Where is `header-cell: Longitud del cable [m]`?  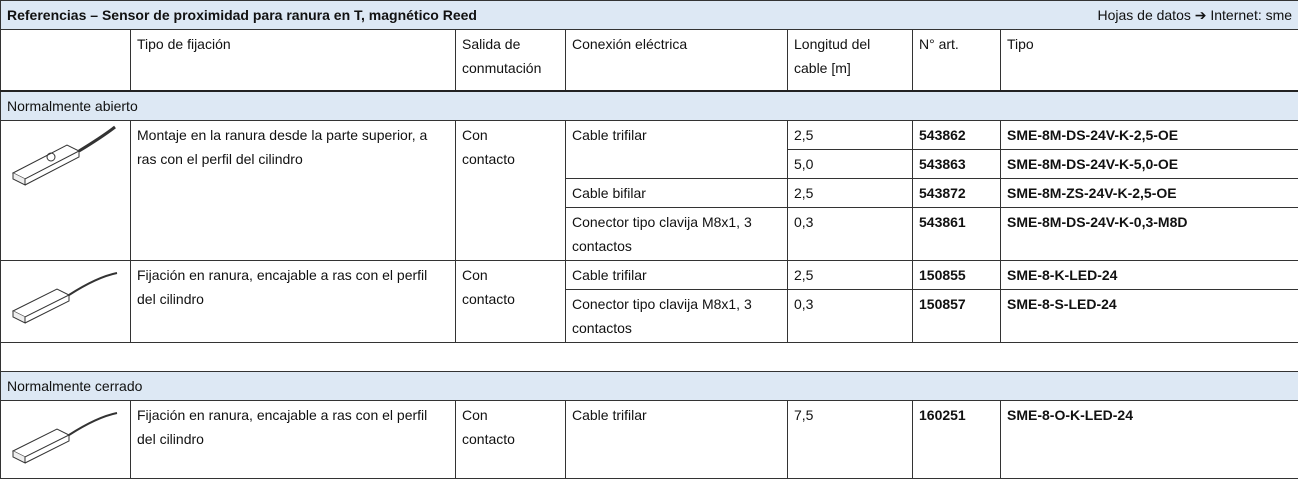
header-cell: Longitud del cable [m] is located at coordinates (850, 60).